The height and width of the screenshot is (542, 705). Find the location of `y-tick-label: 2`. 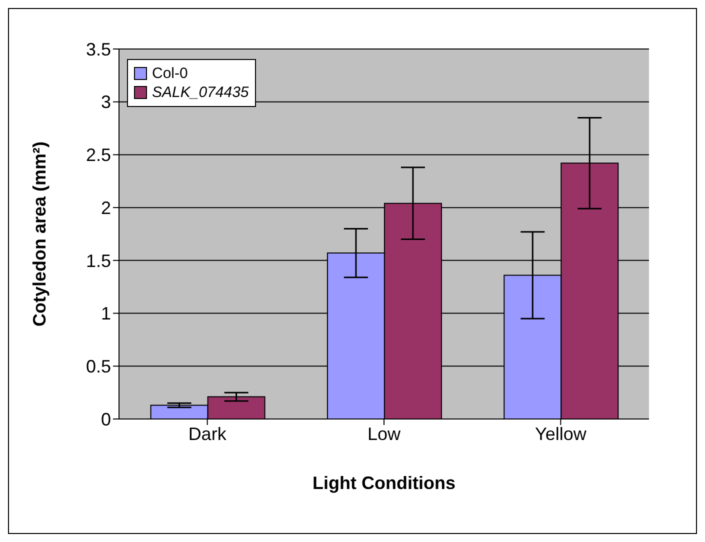

y-tick-label: 2 is located at coordinates (105, 208).